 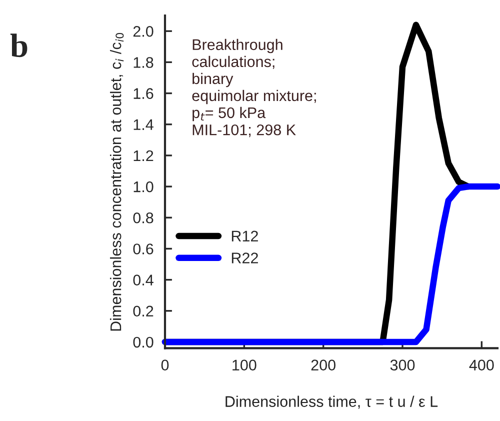 I want to click on x-tick-label: 100, so click(x=244, y=365).